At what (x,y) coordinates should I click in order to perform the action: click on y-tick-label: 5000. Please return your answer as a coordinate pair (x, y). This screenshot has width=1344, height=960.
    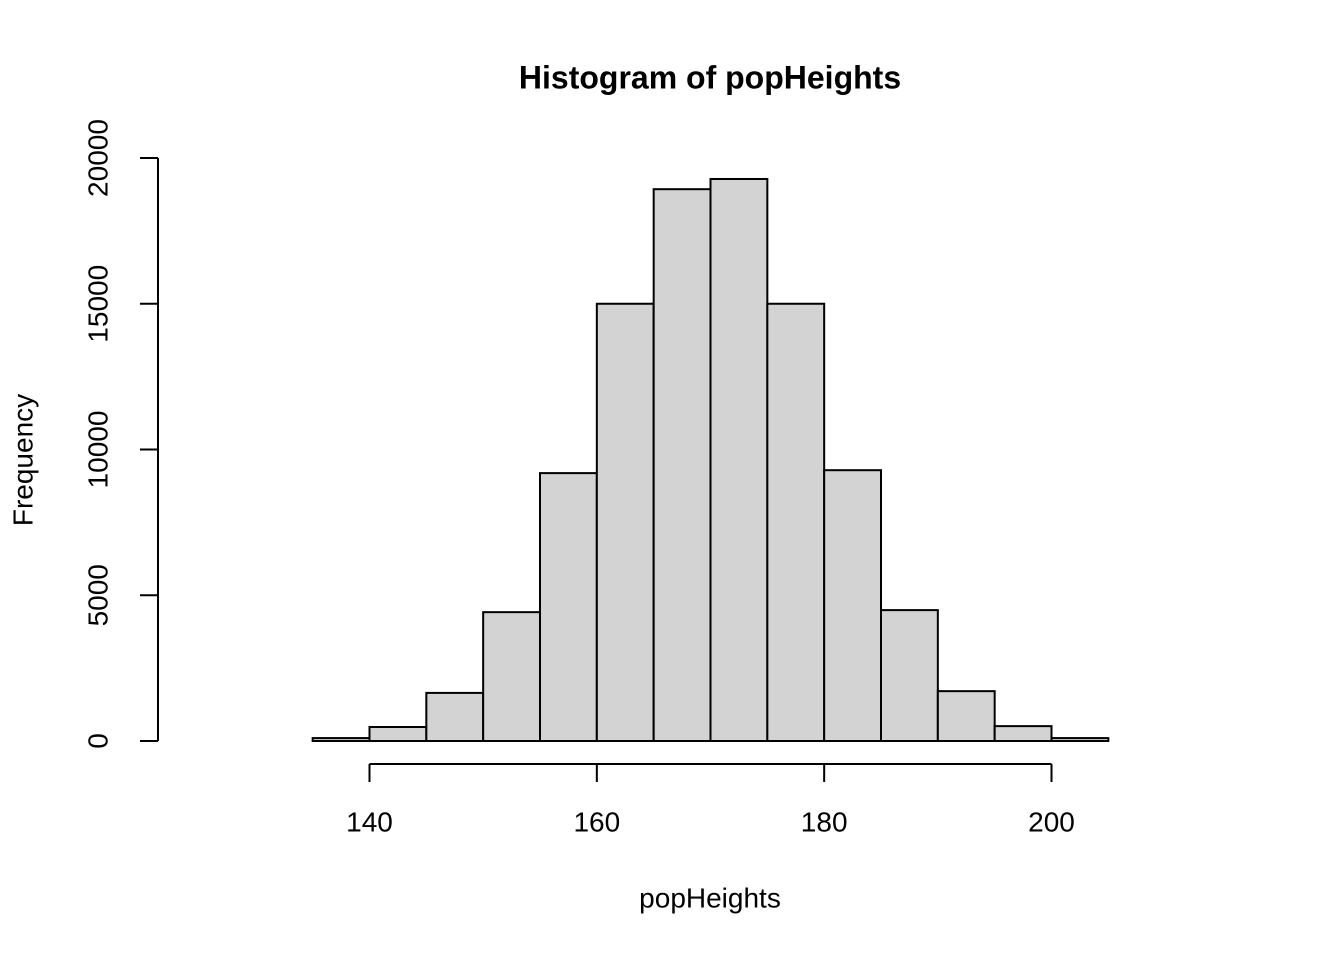
    Looking at the image, I should click on (97, 595).